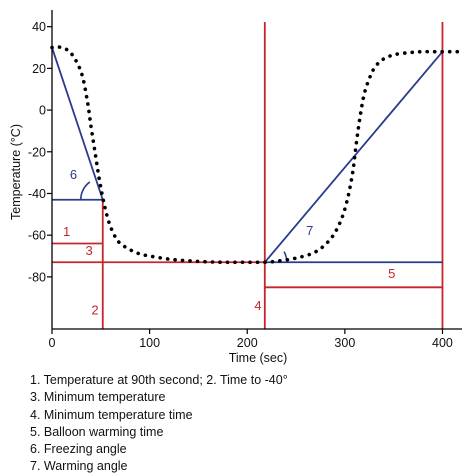 Image resolution: width=474 pixels, height=476 pixels. I want to click on y-tick-label: 40, so click(39, 27).